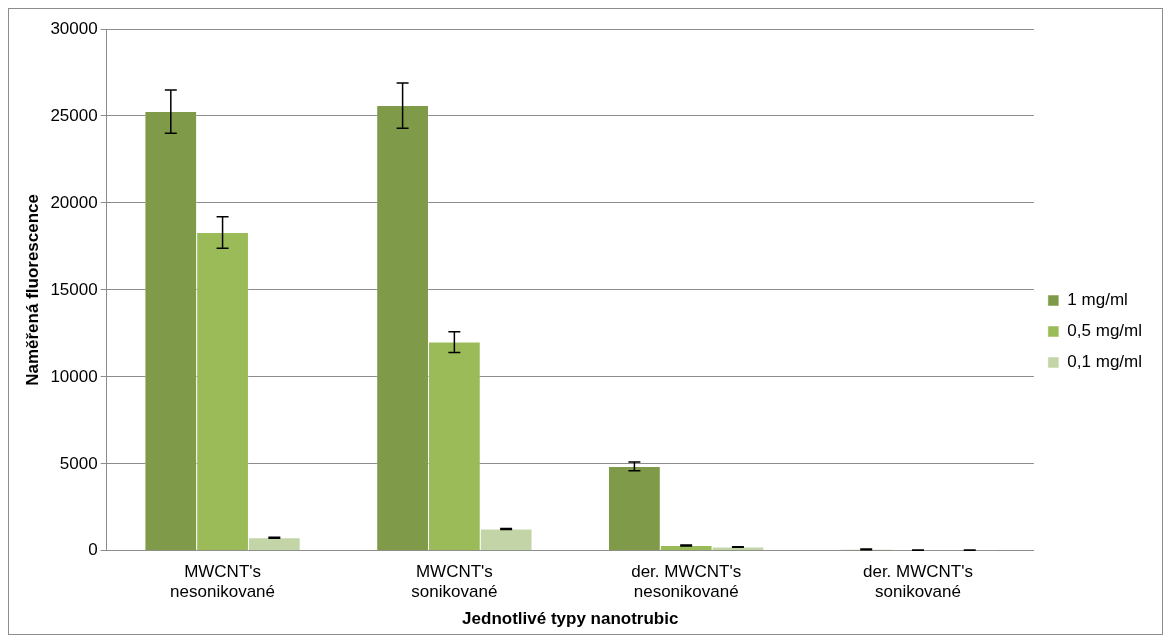  What do you see at coordinates (1097, 300) in the screenshot?
I see `legend-label: 1 mg/ml` at bounding box center [1097, 300].